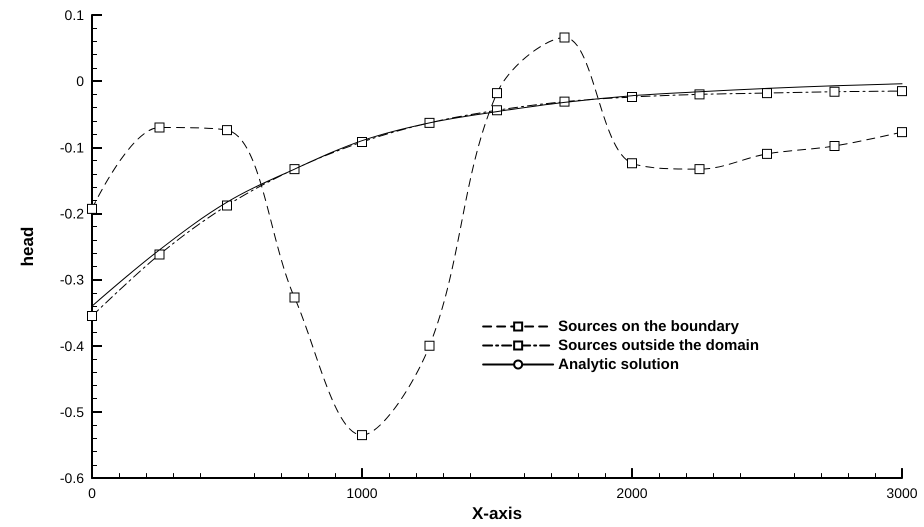  What do you see at coordinates (362, 493) in the screenshot?
I see `x-tick-label: 1000` at bounding box center [362, 493].